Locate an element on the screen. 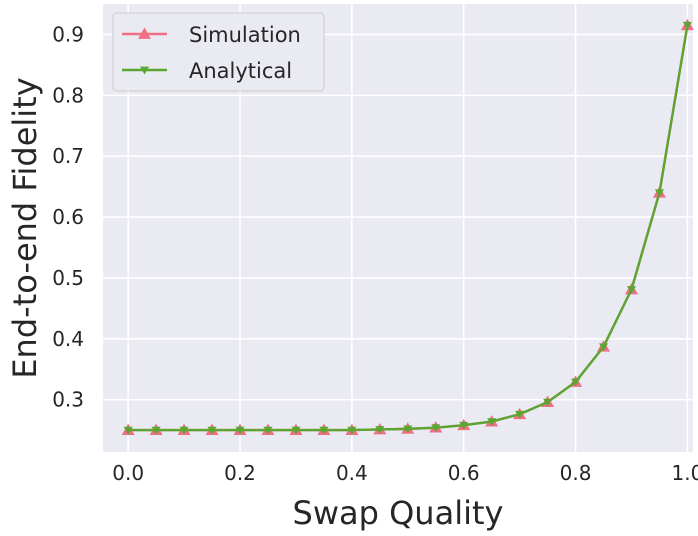 This screenshot has width=698, height=536. y-tick-label: 0.3 is located at coordinates (68, 400).